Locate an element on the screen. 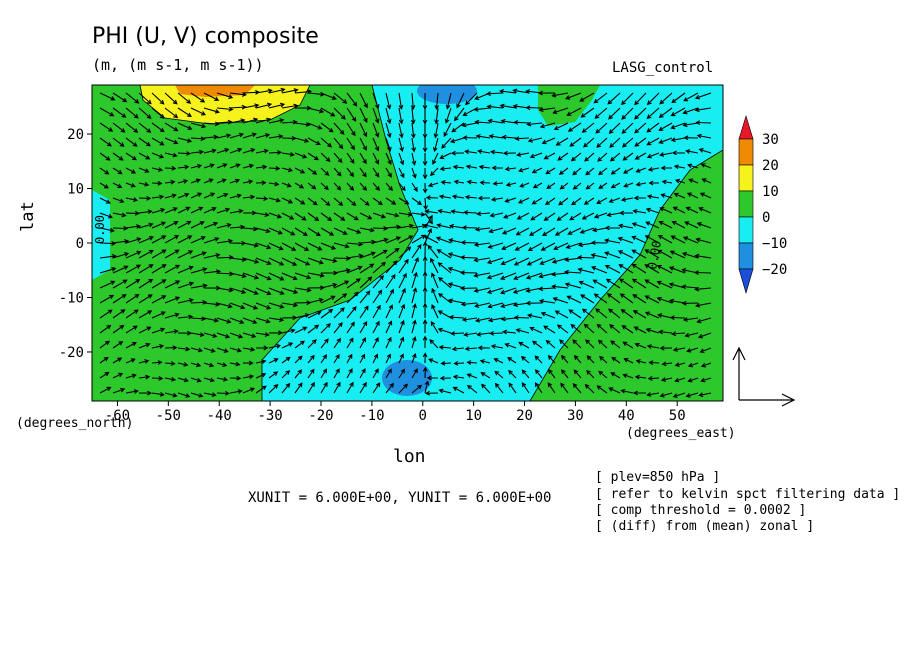 Image resolution: width=904 pixels, height=654 pixels. reference-arrow-right-icon is located at coordinates (767, 400).